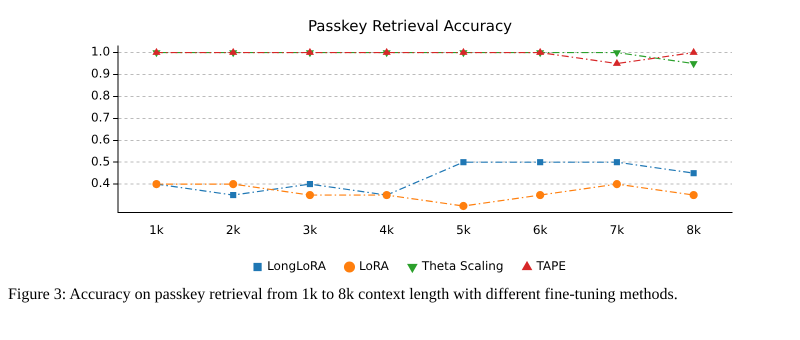  What do you see at coordinates (100, 51) in the screenshot?
I see `y-tick-label: 1.0` at bounding box center [100, 51].